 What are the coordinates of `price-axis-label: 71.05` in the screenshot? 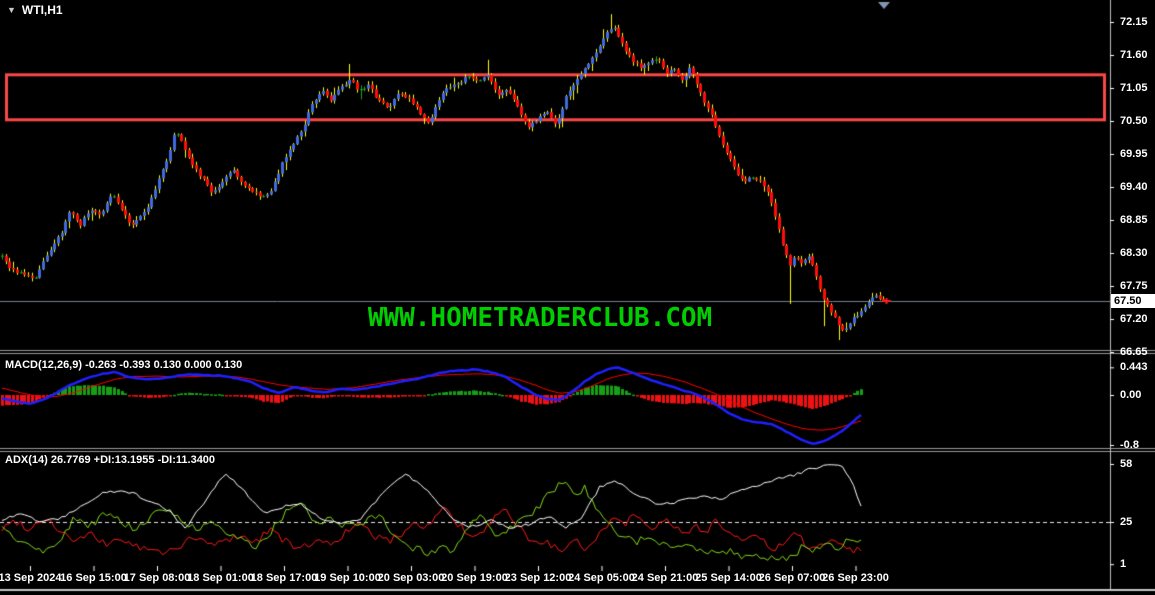 It's located at (1134, 88).